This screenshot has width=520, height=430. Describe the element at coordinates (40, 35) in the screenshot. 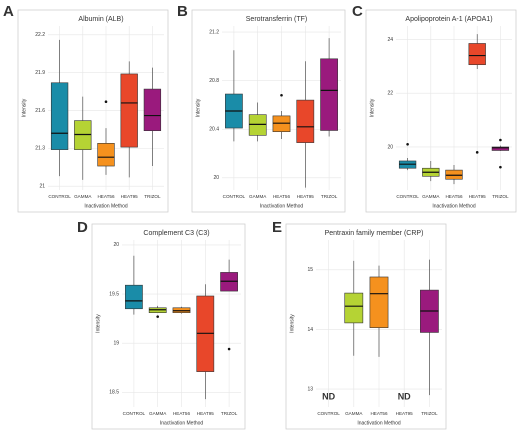

I see `y-tick-label: 22.2` at that location.